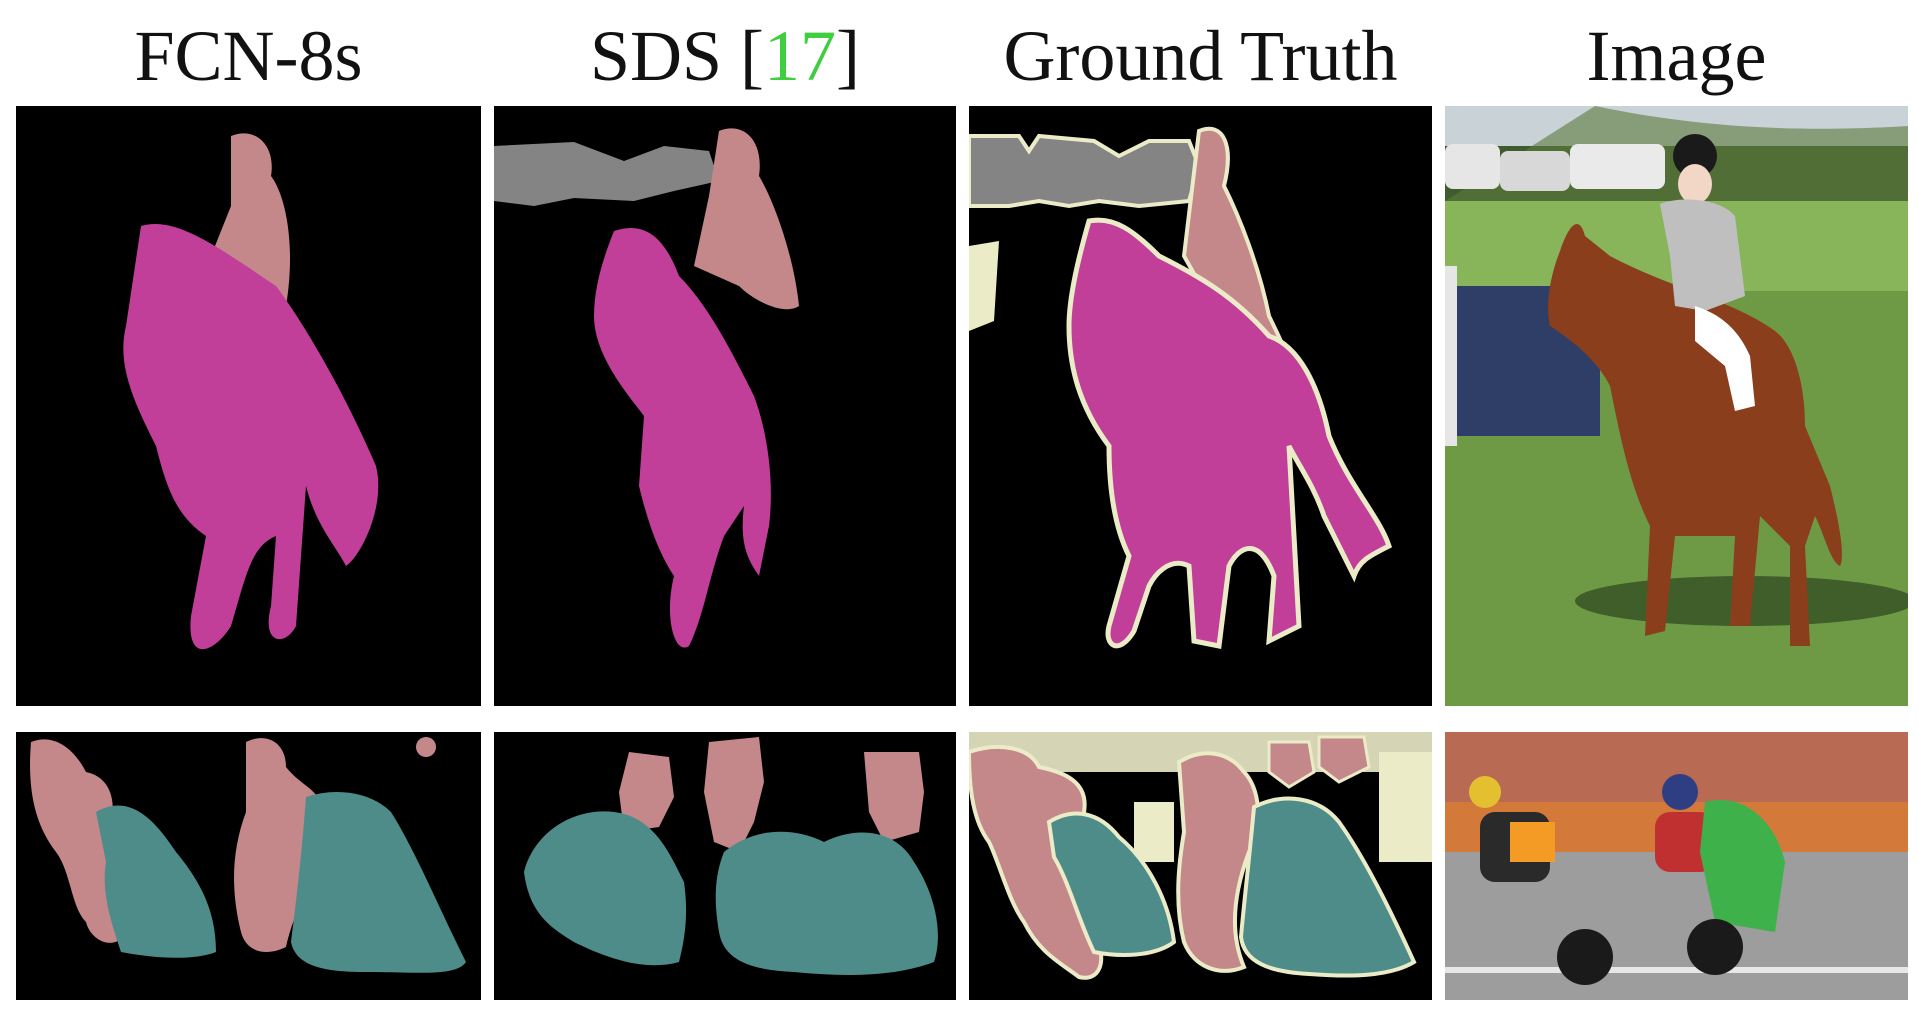 Image resolution: width=1918 pixels, height=1024 pixels. What do you see at coordinates (848, 56) in the screenshot?
I see `title-sds-suffix: ]` at bounding box center [848, 56].